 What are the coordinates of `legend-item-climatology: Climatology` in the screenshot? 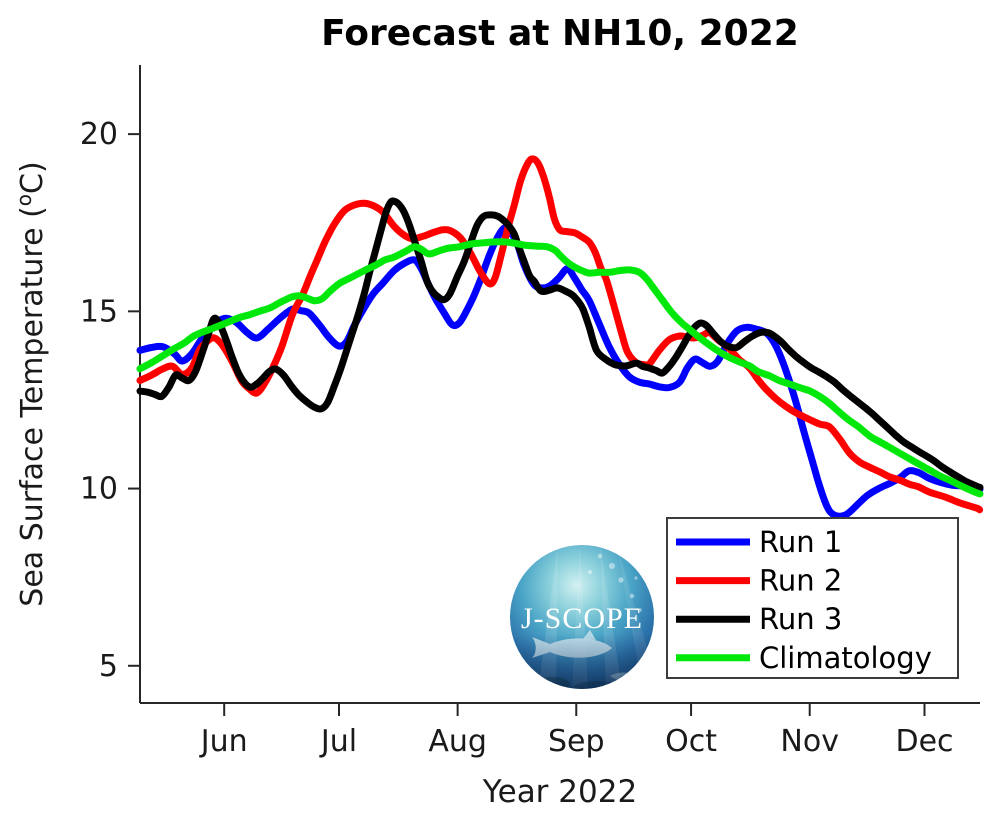 It's located at (804, 658).